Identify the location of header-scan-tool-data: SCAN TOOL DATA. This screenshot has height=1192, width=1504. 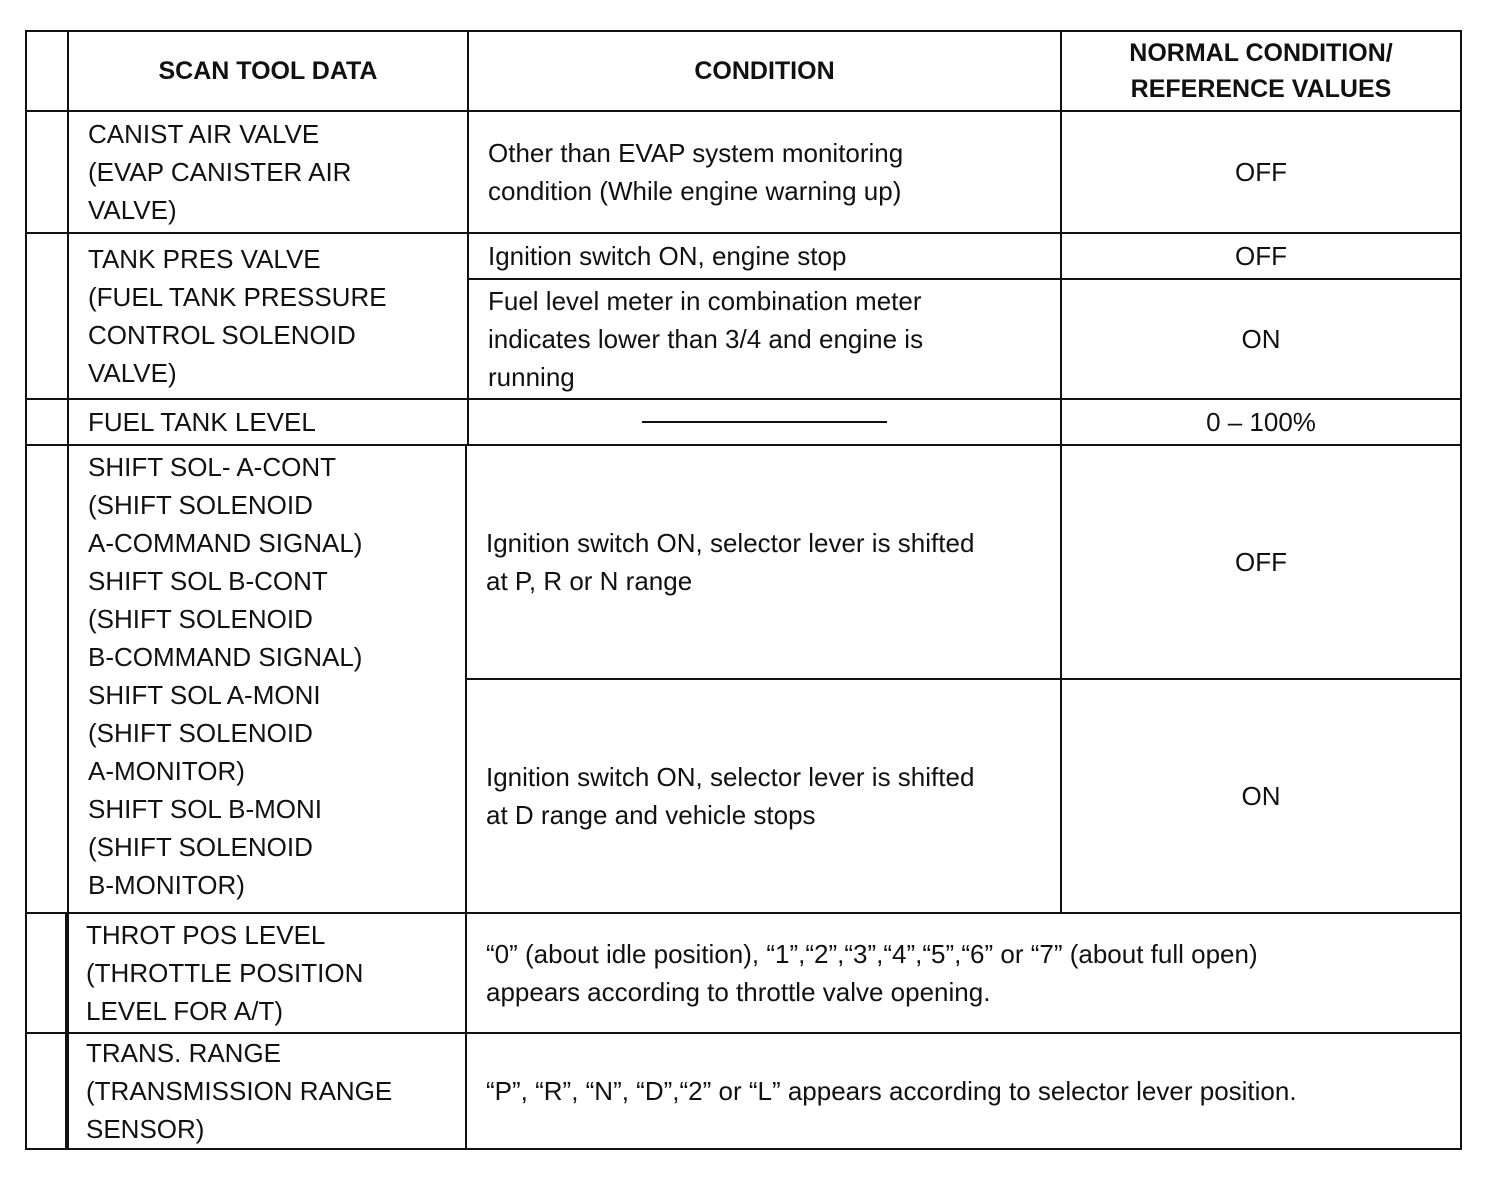
(268, 71).